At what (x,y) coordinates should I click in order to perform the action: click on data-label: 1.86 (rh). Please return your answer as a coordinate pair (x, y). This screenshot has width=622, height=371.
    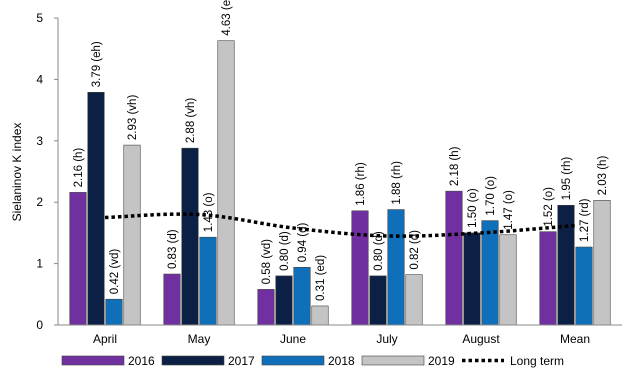
    Looking at the image, I should click on (361, 184).